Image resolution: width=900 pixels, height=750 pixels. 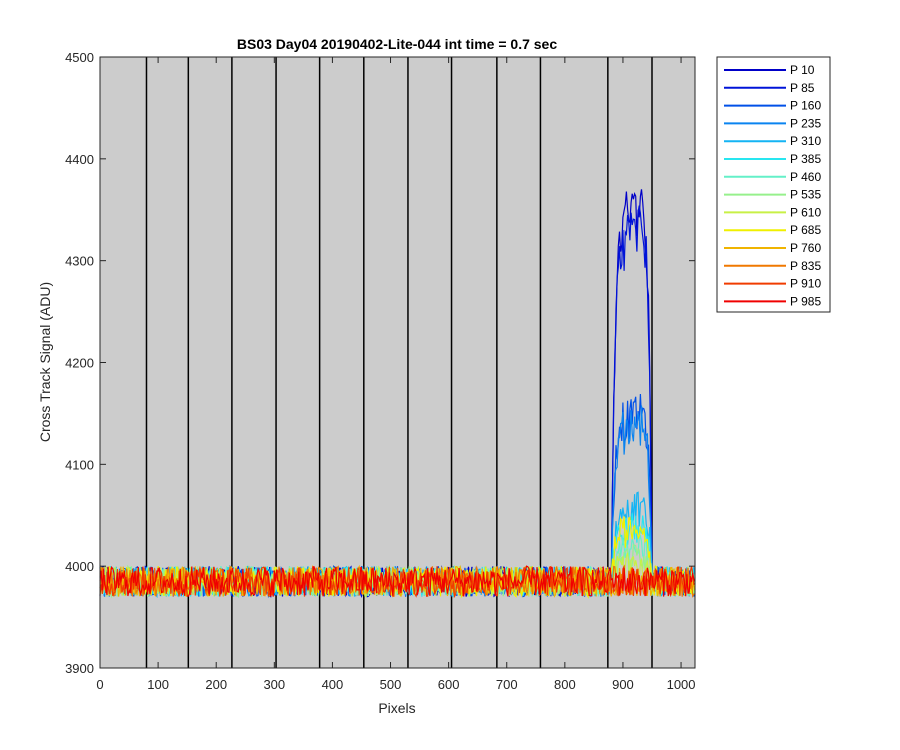 I want to click on y-tick-label-4: 4300, so click(x=79, y=261).